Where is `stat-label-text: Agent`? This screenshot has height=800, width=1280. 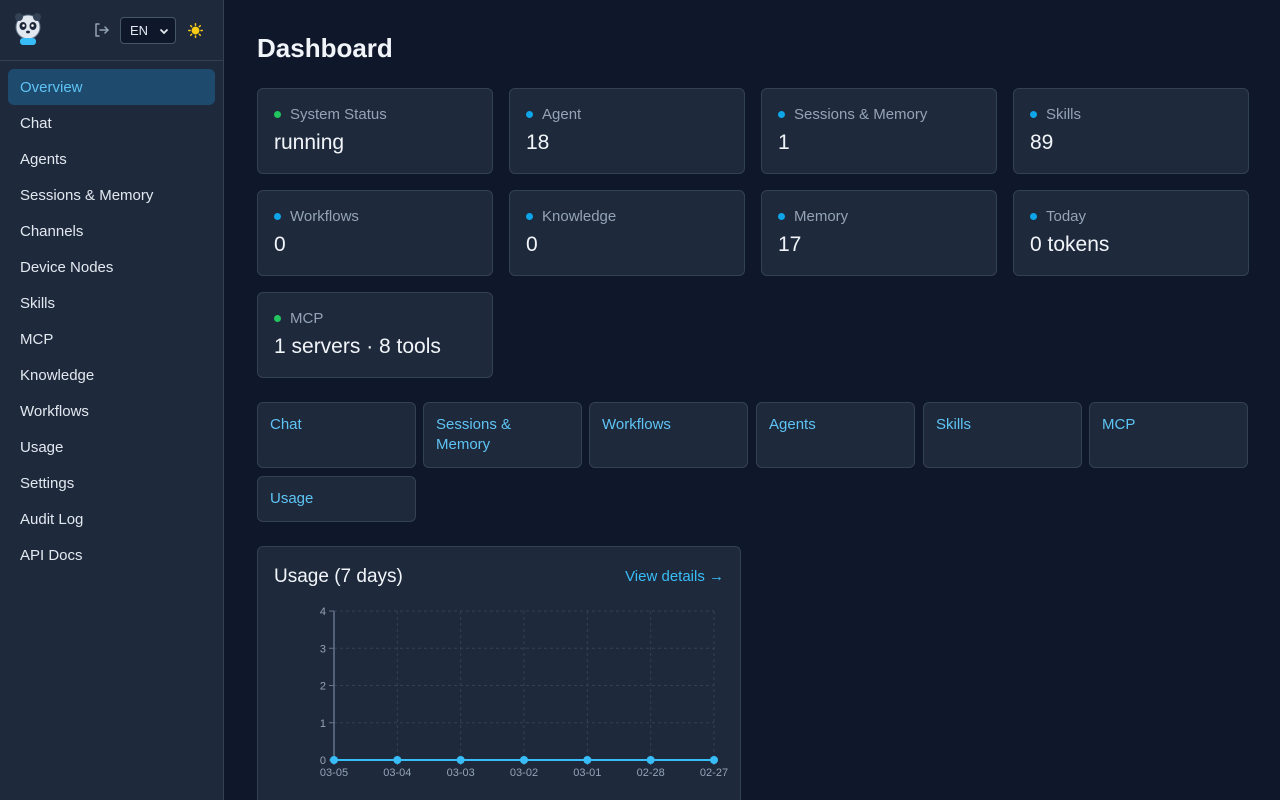 stat-label-text: Agent is located at coordinates (562, 114).